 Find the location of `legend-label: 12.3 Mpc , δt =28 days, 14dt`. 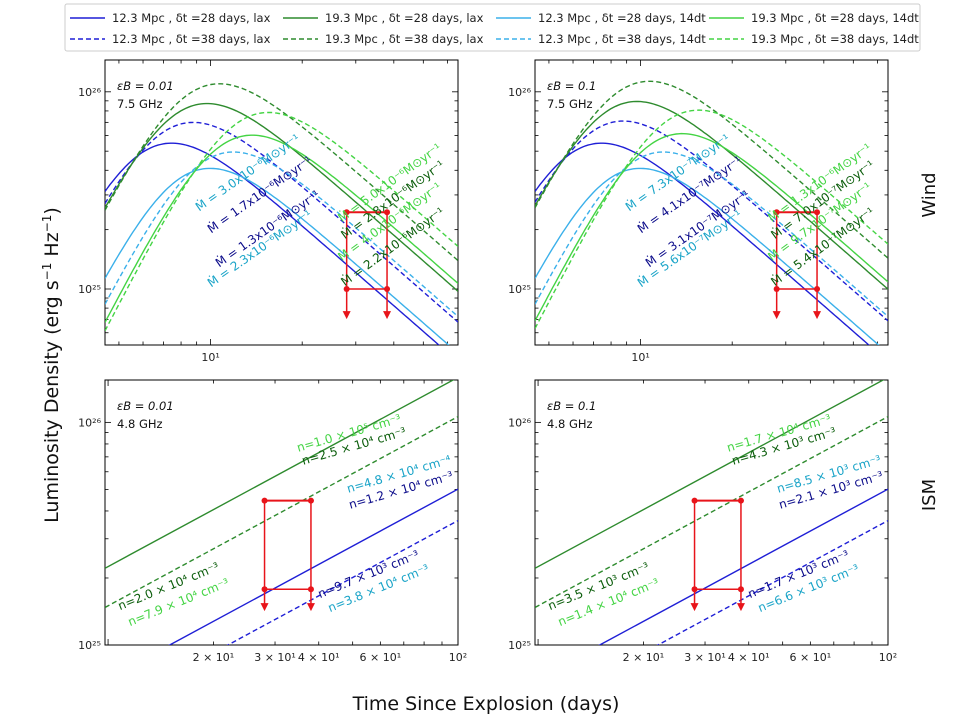

legend-label: 12.3 Mpc , δt =28 days, 14dt is located at coordinates (622, 18).